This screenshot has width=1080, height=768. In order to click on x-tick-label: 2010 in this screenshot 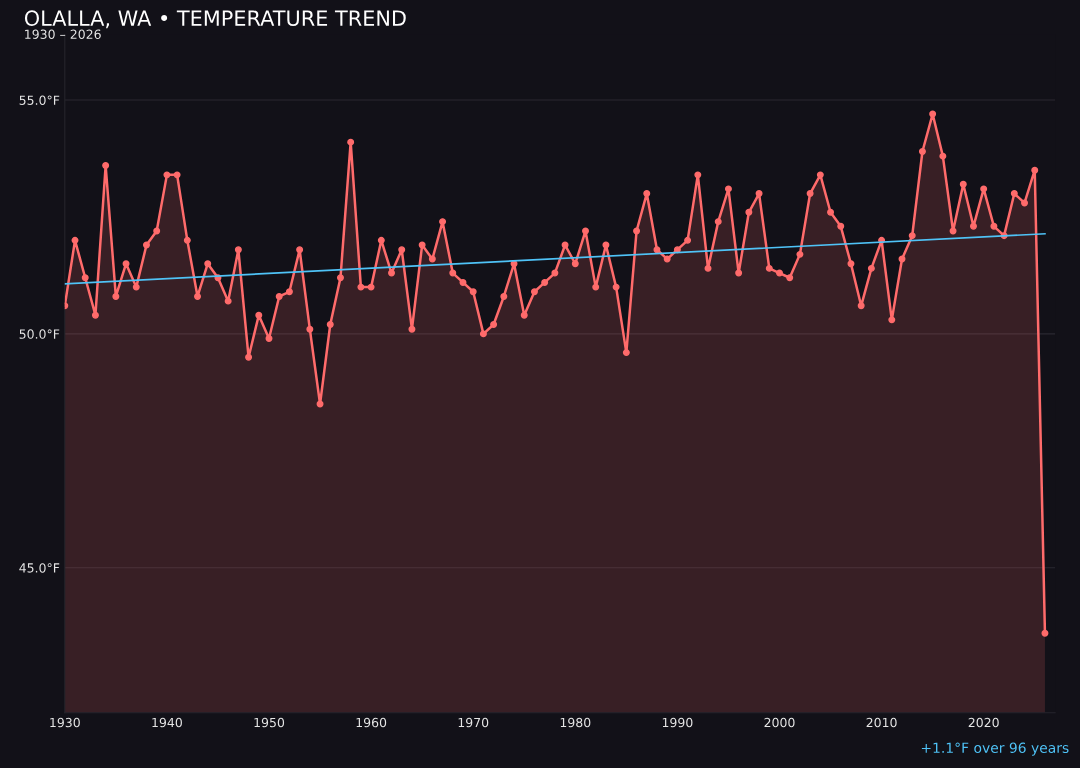, I will do `click(881, 722)`.